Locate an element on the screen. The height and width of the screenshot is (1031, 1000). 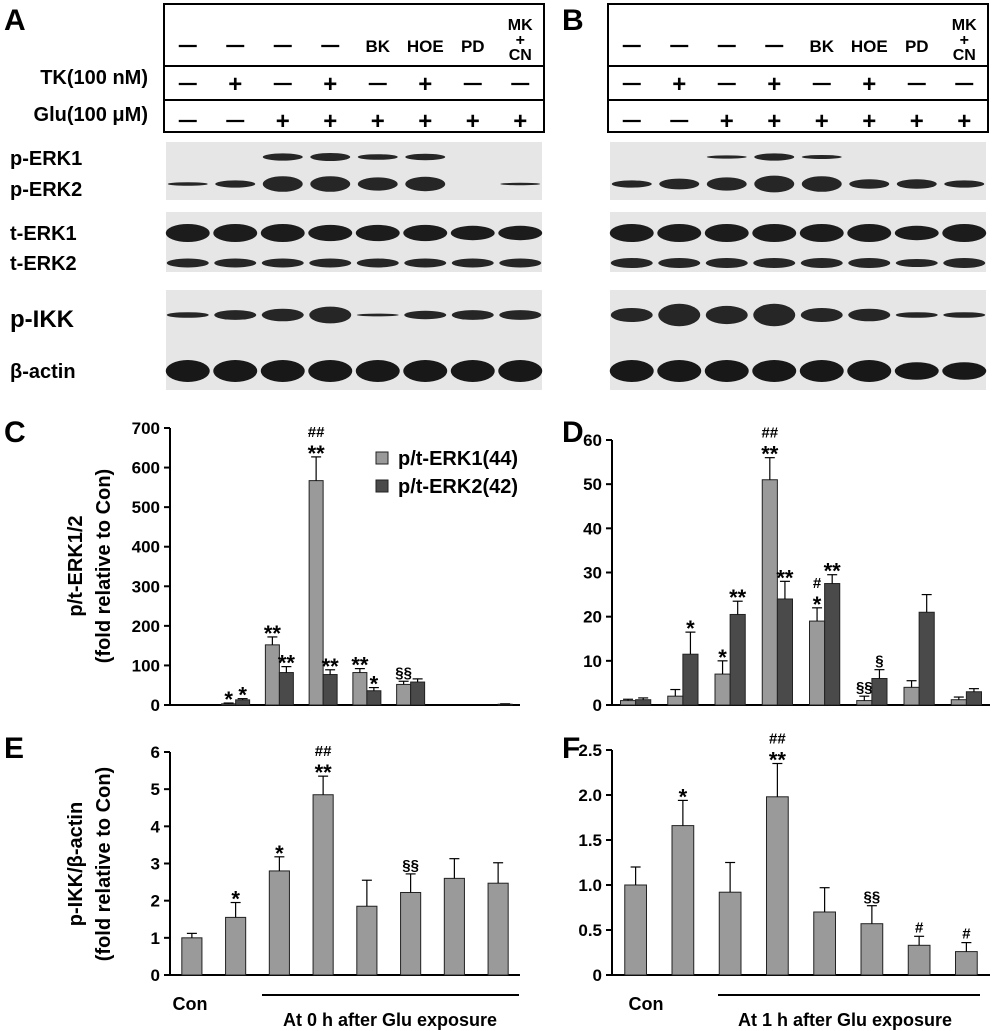
y-tick-label: 60 is located at coordinates (592, 440).